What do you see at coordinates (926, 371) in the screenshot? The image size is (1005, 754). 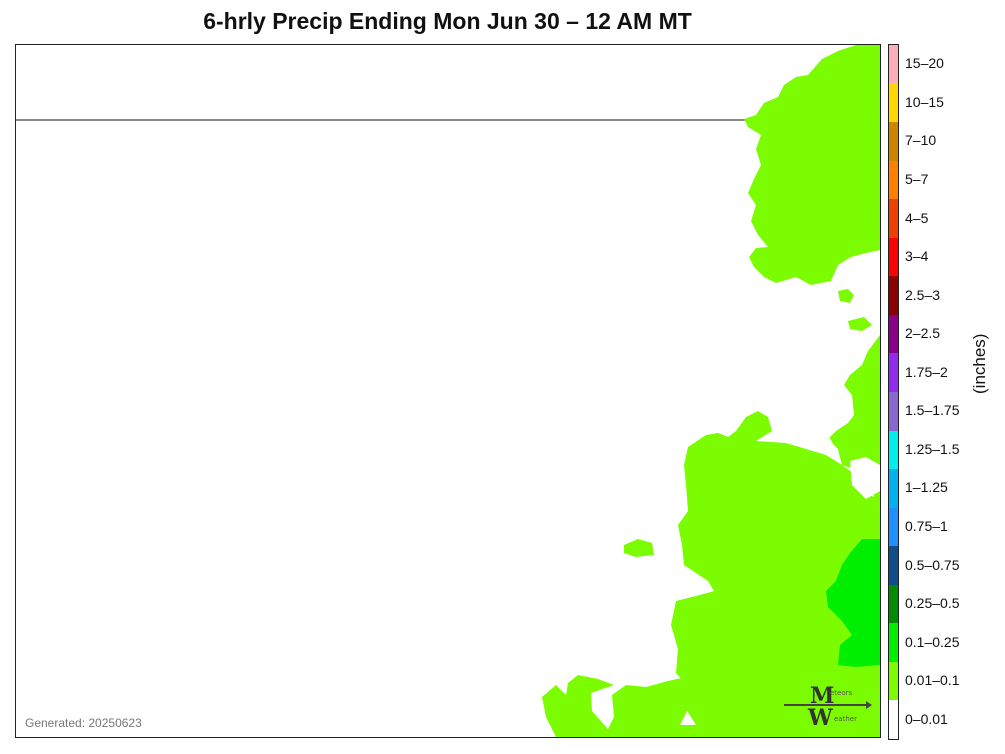 I see `legend-label: 1.75–2` at bounding box center [926, 371].